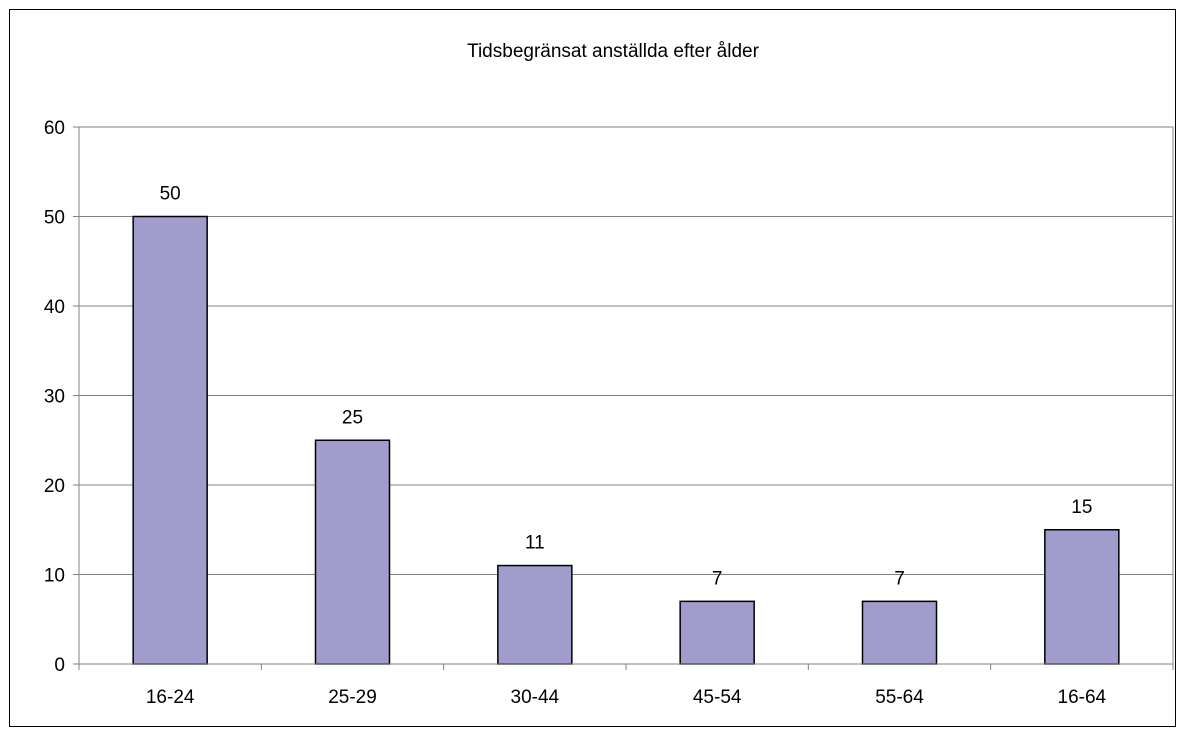  I want to click on data-label-30-44: 11, so click(535, 543).